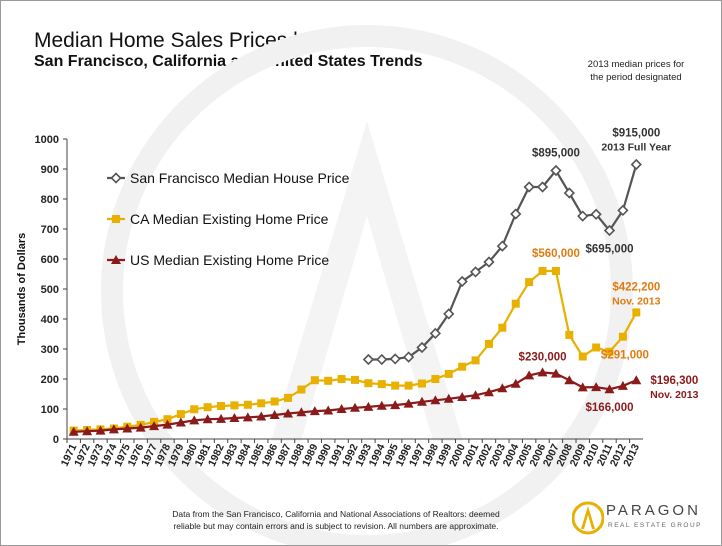 This screenshot has width=722, height=546. I want to click on data-label: $695,000, so click(610, 250).